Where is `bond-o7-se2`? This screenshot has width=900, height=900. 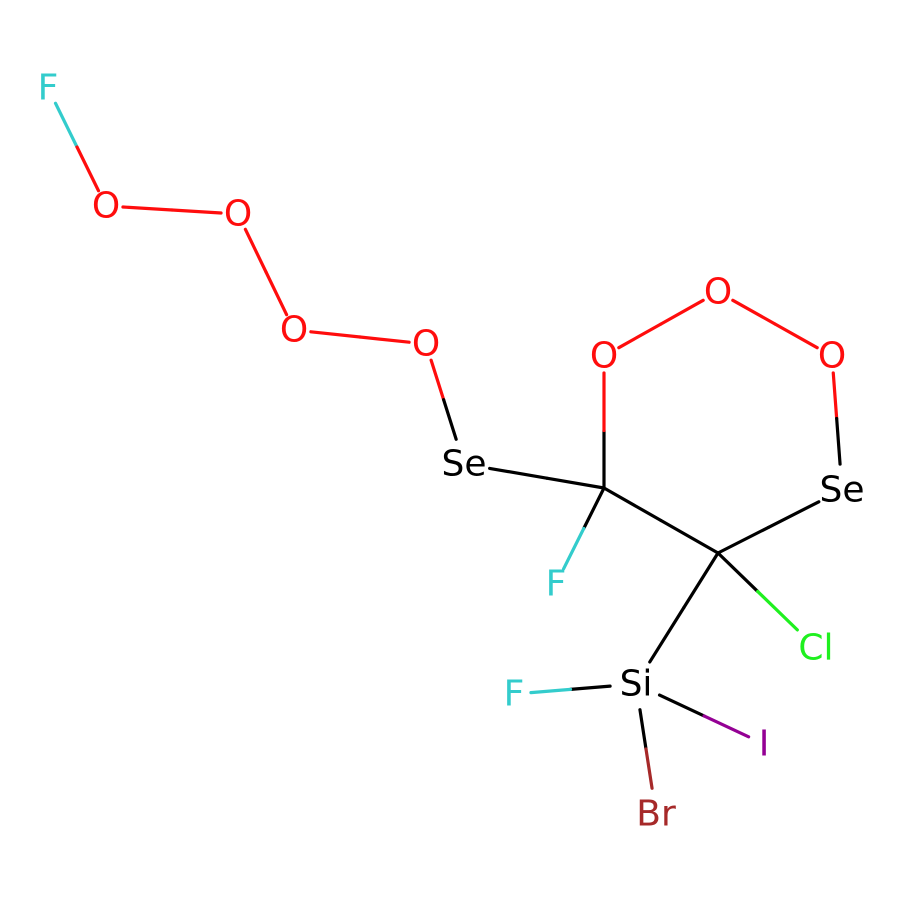 bond-o7-se2 is located at coordinates (836, 418).